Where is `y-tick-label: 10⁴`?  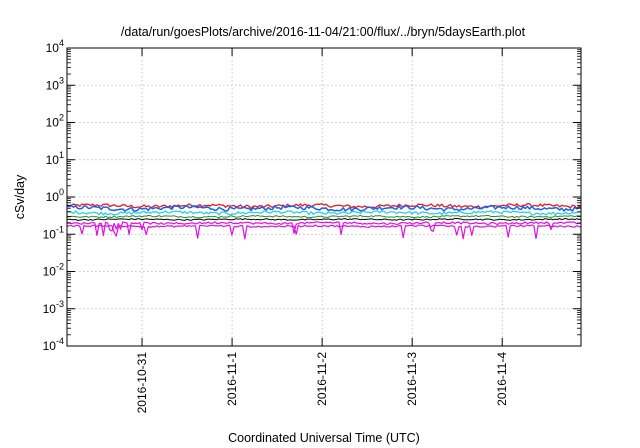 y-tick-label: 10⁴ is located at coordinates (55, 46).